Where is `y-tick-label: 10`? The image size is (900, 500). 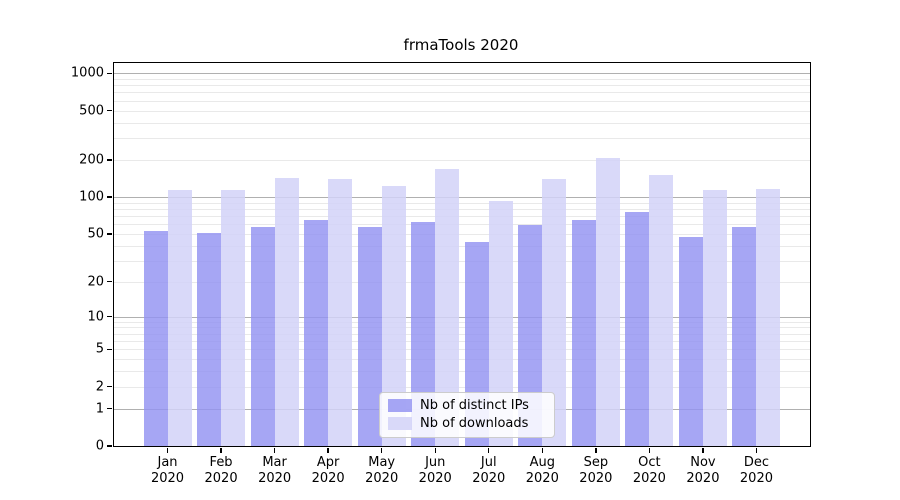 y-tick-label: 10 is located at coordinates (95, 317).